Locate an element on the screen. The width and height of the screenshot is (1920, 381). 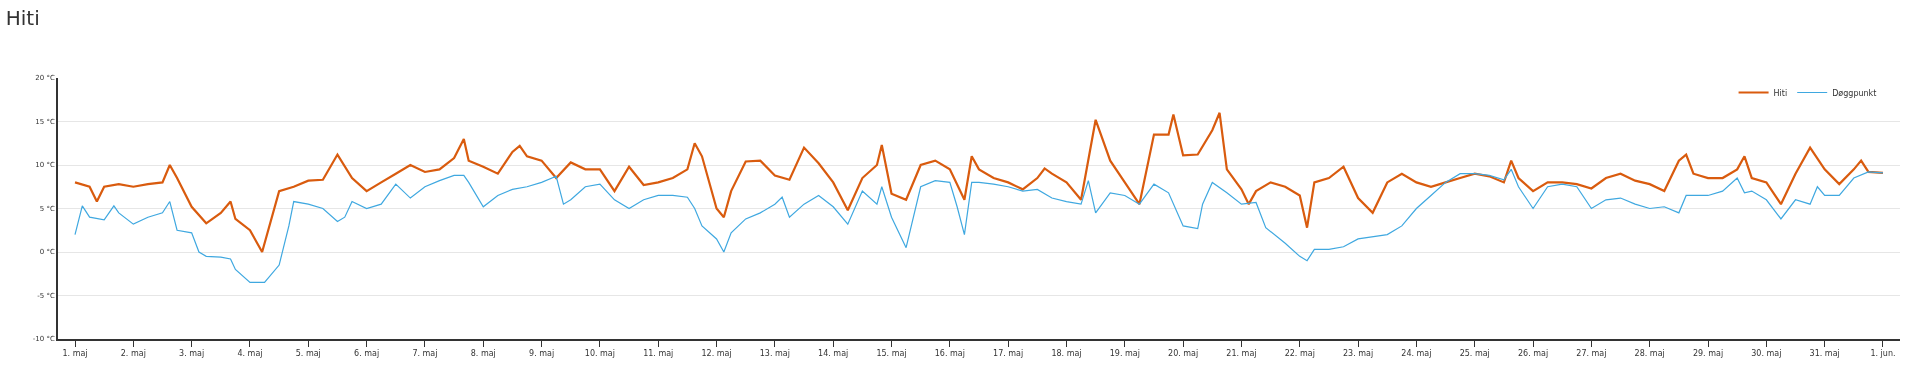
legend-label: Hiti is located at coordinates (1780, 93).